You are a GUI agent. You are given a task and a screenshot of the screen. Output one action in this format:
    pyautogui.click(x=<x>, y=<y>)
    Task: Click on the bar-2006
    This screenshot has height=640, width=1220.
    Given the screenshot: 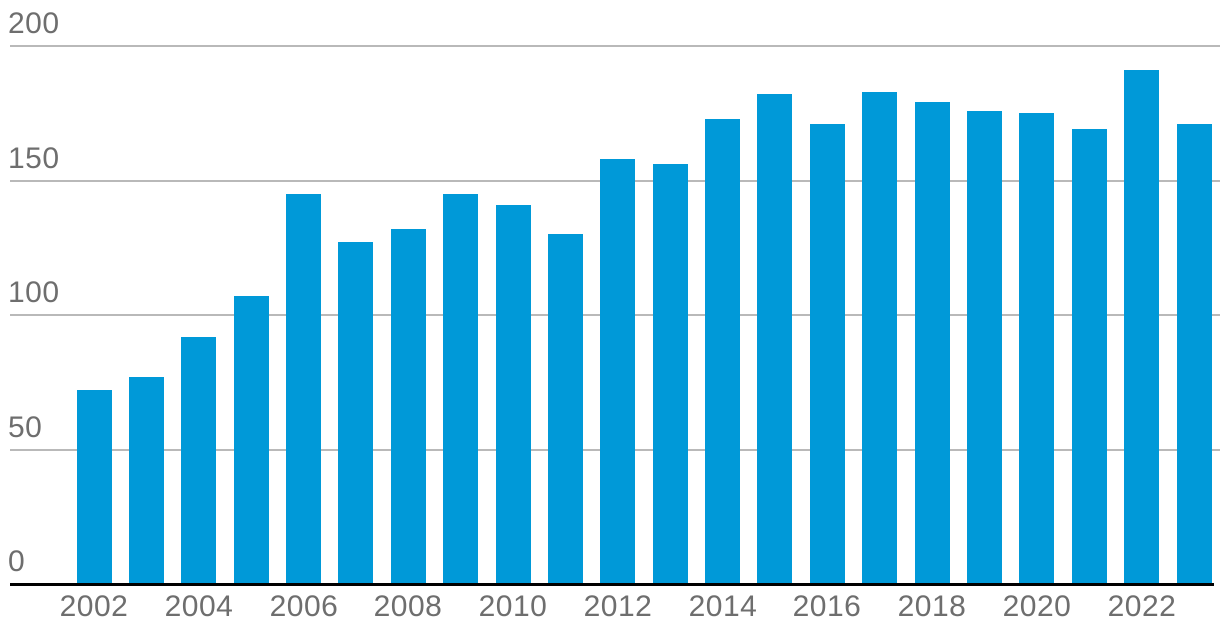 What is the action you would take?
    pyautogui.click(x=303, y=388)
    